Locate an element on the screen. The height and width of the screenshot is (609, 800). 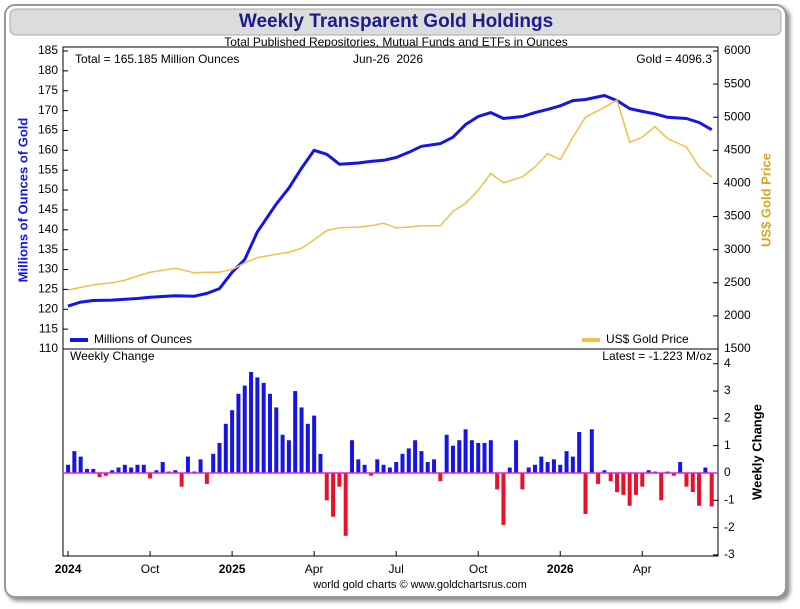
y-tick-label: 130 is located at coordinates (48, 269).